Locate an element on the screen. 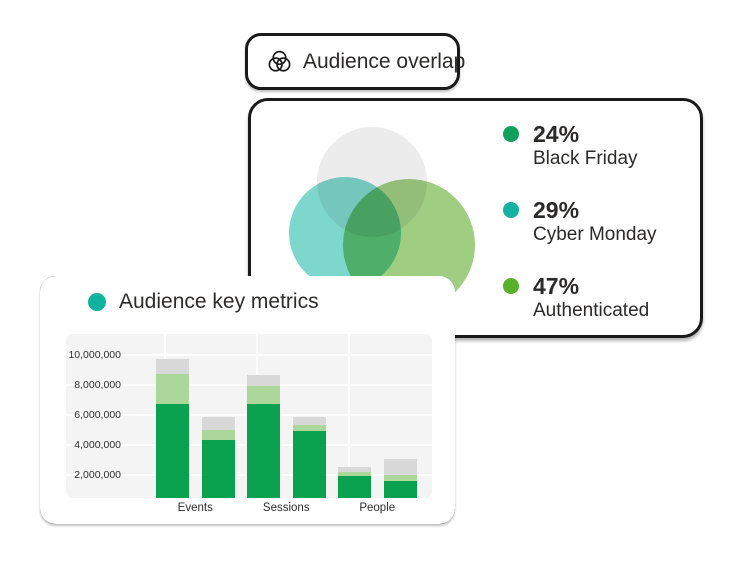 The width and height of the screenshot is (750, 563). x-axis-label: Sessions is located at coordinates (286, 508).